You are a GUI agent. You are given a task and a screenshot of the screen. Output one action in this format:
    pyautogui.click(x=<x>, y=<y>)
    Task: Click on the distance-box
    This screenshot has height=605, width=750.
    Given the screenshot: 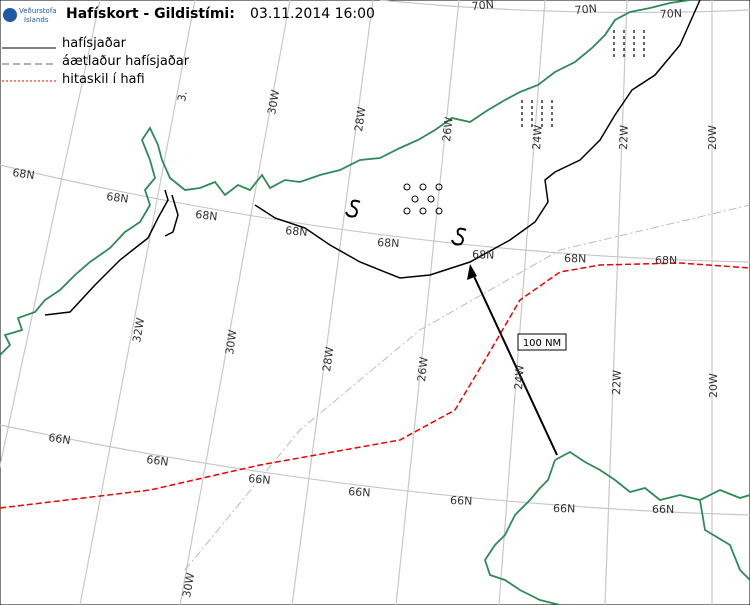 What is the action you would take?
    pyautogui.click(x=542, y=342)
    